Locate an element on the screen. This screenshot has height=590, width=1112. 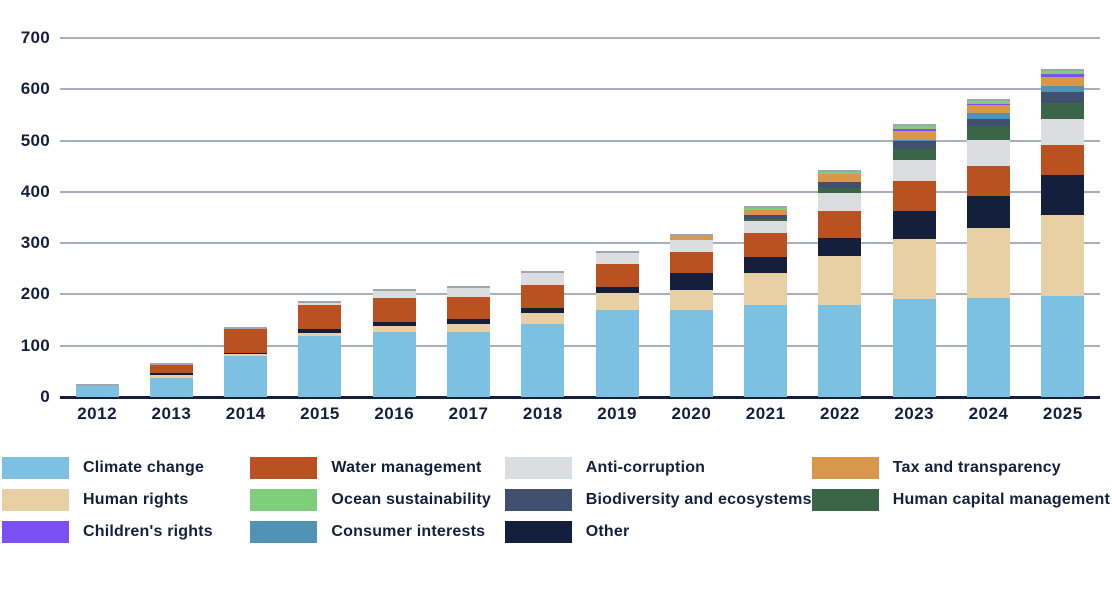
segment-tax-and-transparency-2025 is located at coordinates (1063, 81).